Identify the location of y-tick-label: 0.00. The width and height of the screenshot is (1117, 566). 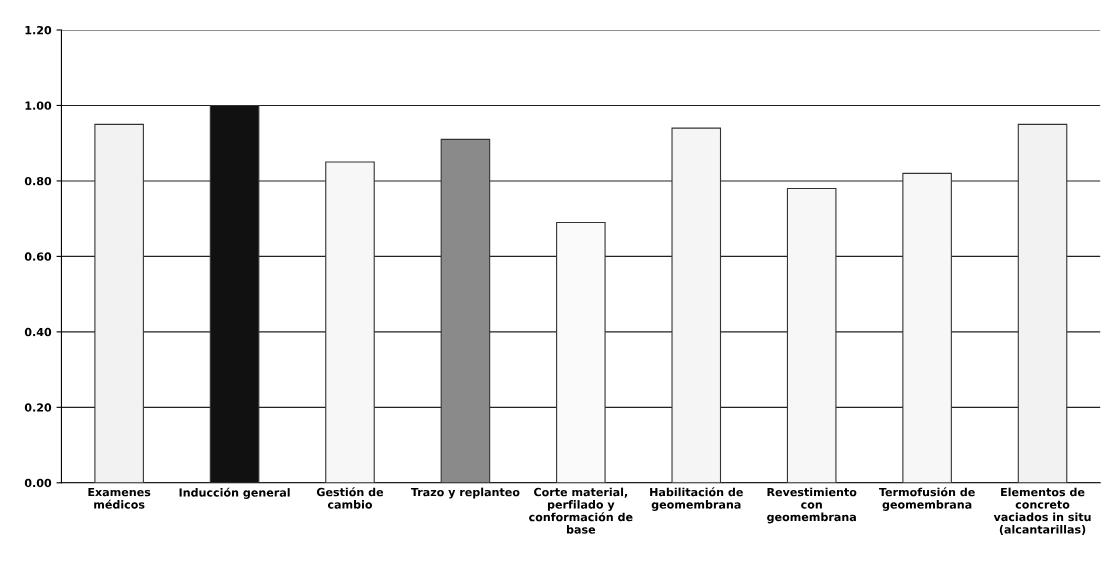
(38, 483).